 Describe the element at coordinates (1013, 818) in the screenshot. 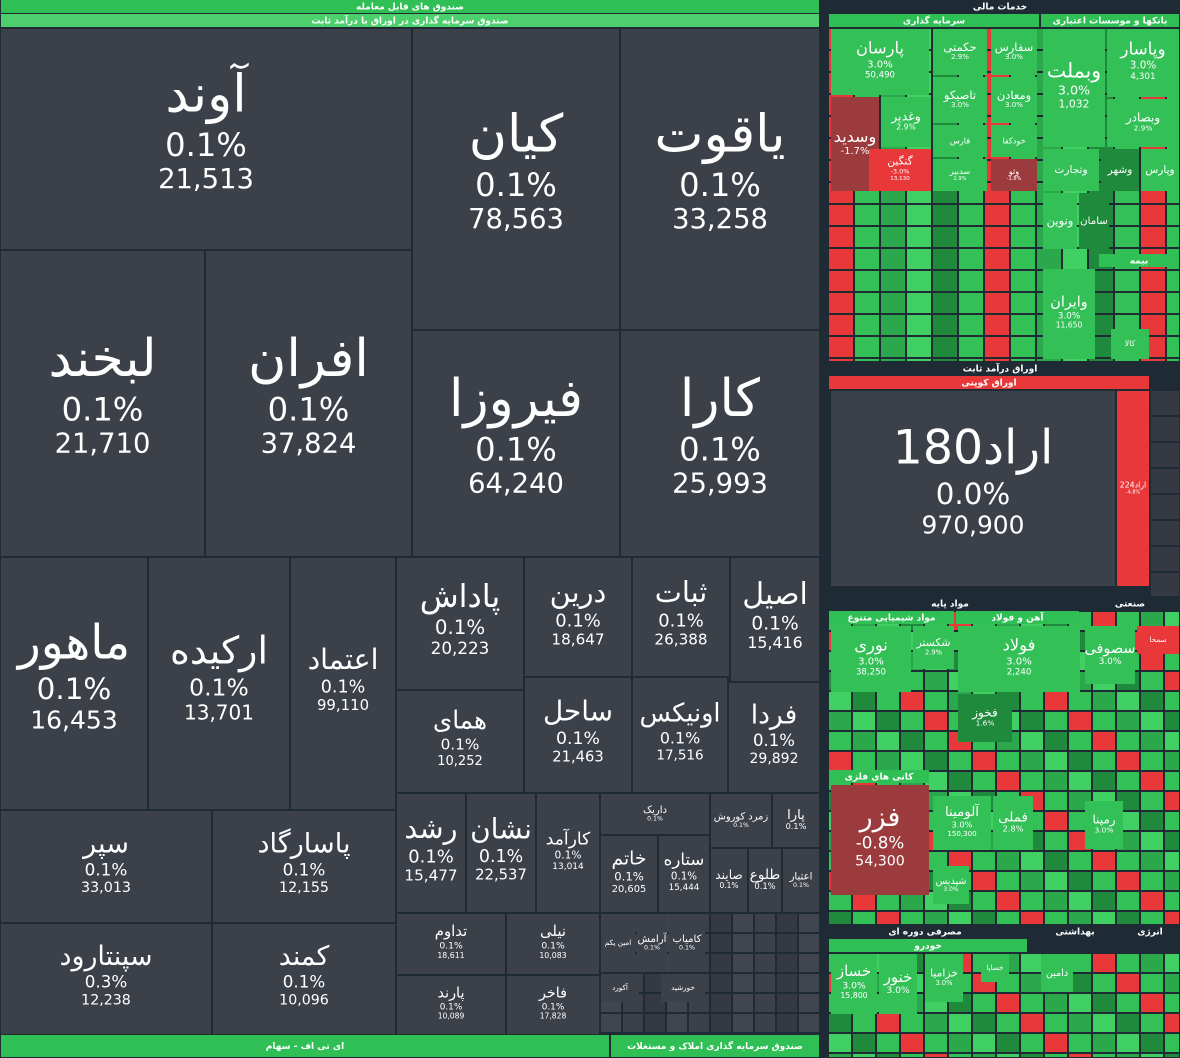

I see `tile-name: فملی` at that location.